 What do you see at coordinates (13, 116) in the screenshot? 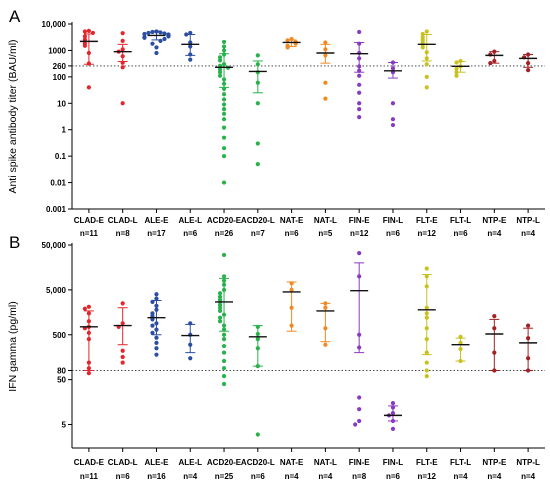
I see `y-axis-label: Anti spike antibody titer (BAU/ml)` at bounding box center [13, 116].